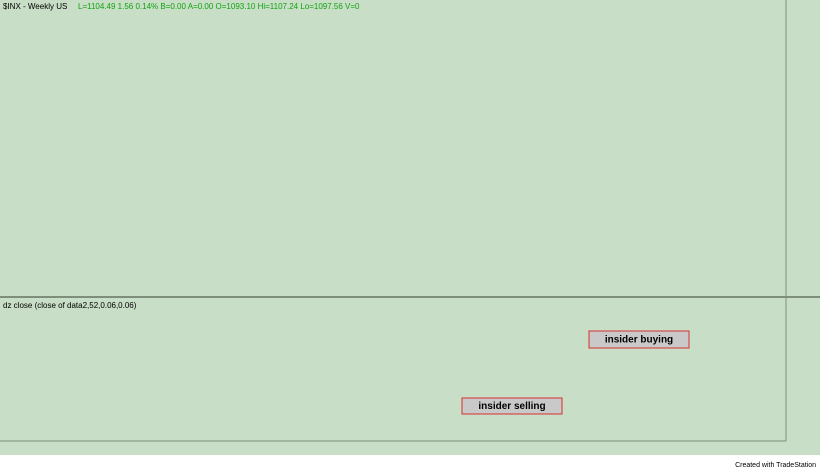 Image resolution: width=820 pixels, height=471 pixels. What do you see at coordinates (35, 6) in the screenshot?
I see `price-title: $INX - Weekly US` at bounding box center [35, 6].